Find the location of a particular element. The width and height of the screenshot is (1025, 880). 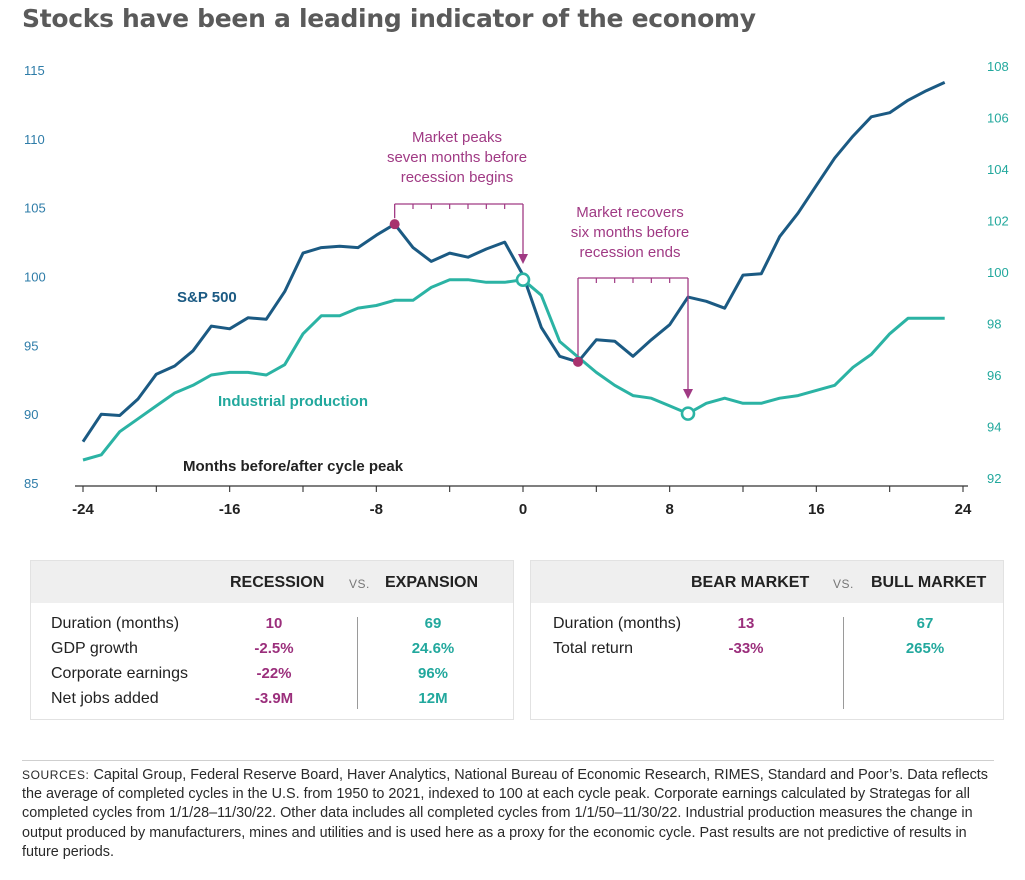

left-y-tick-label: 95 is located at coordinates (31, 345).